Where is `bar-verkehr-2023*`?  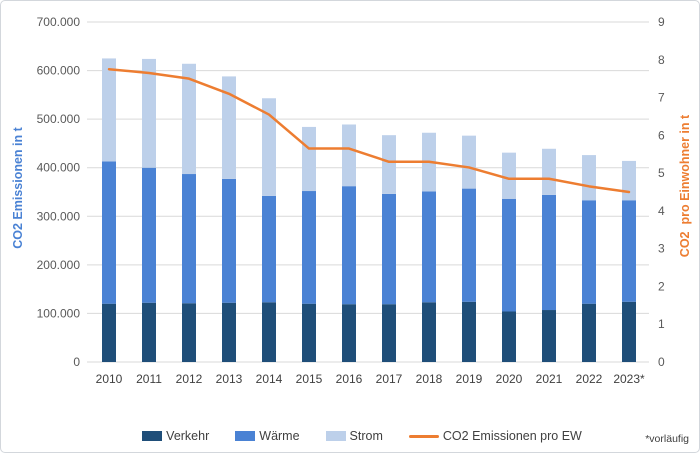
bar-verkehr-2023* is located at coordinates (629, 331).